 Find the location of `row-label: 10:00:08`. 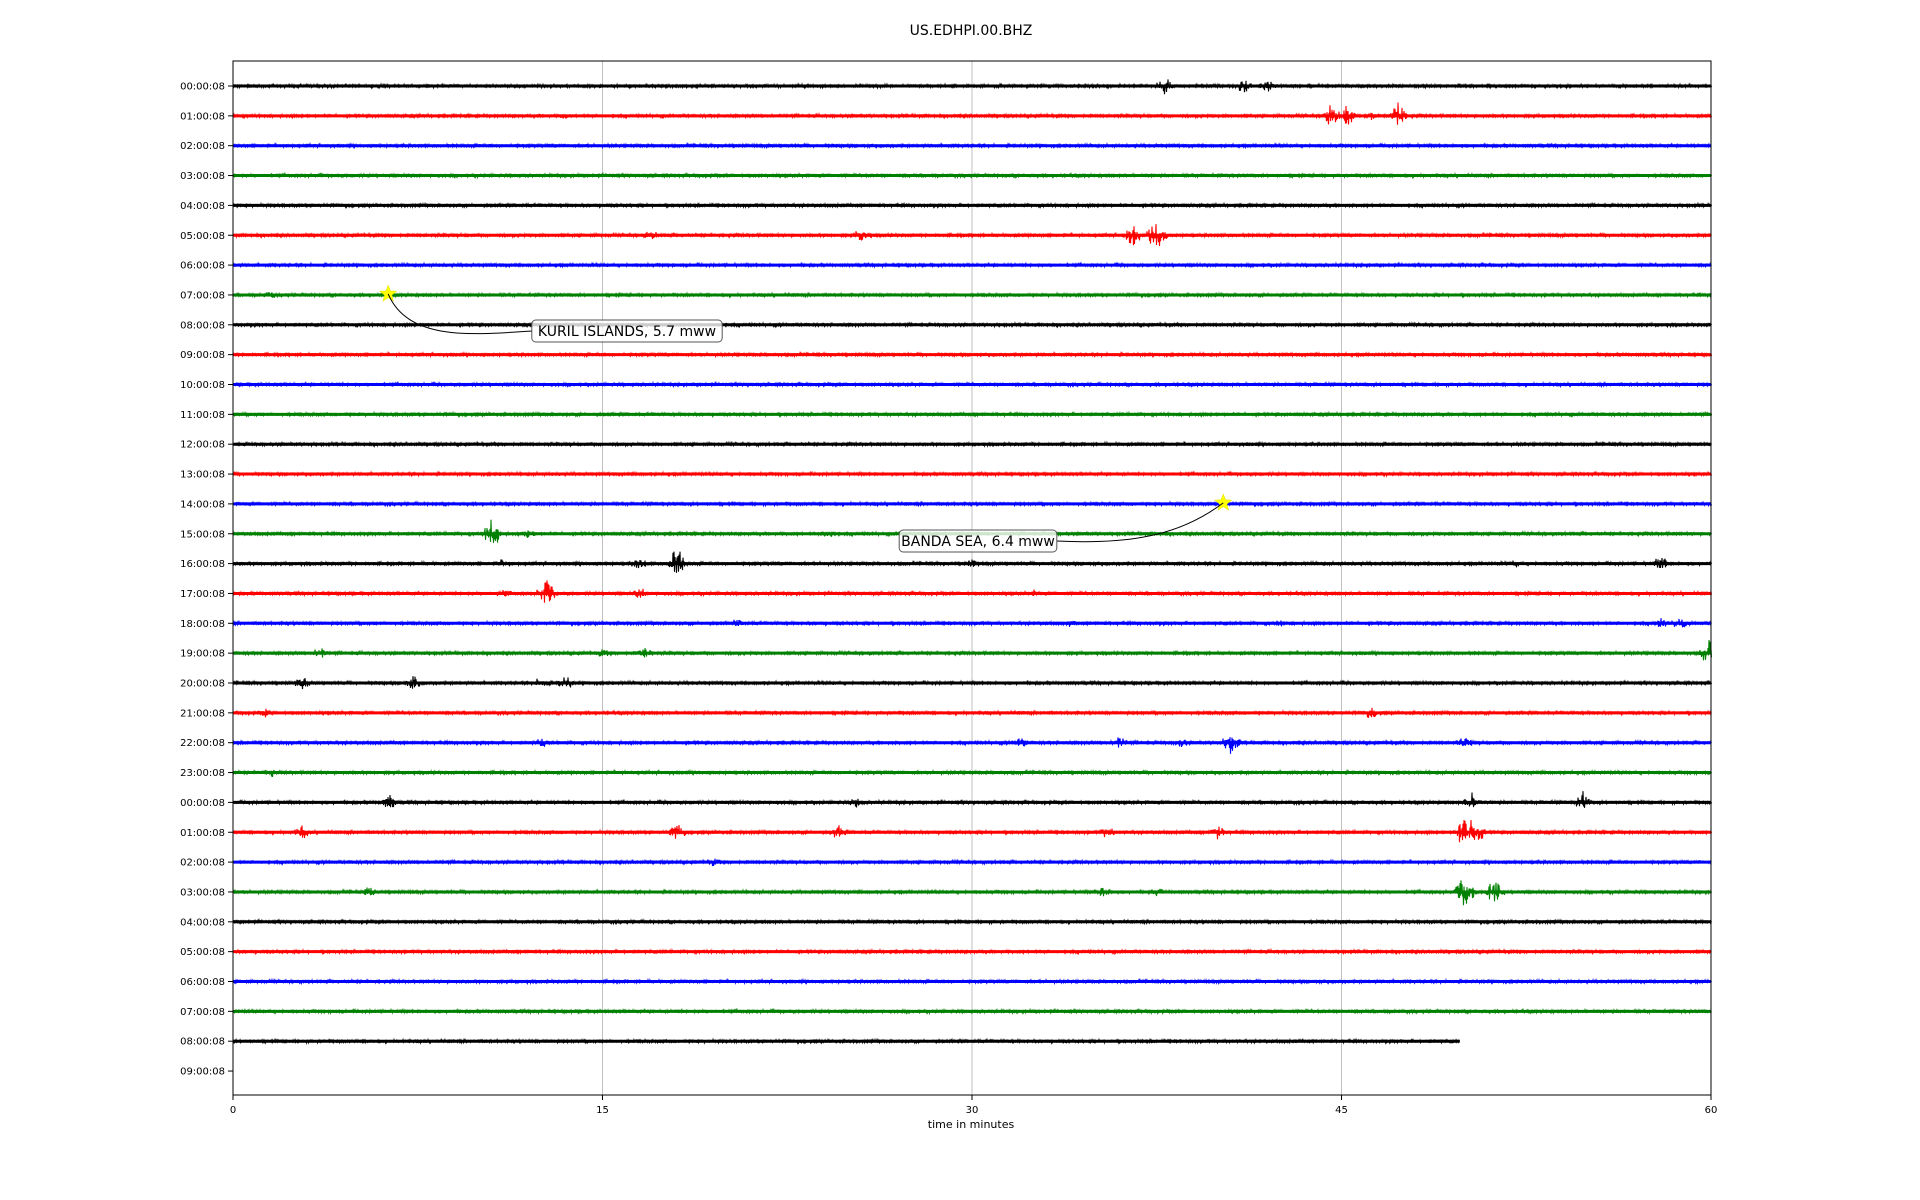

row-label: 10:00:08 is located at coordinates (202, 385).